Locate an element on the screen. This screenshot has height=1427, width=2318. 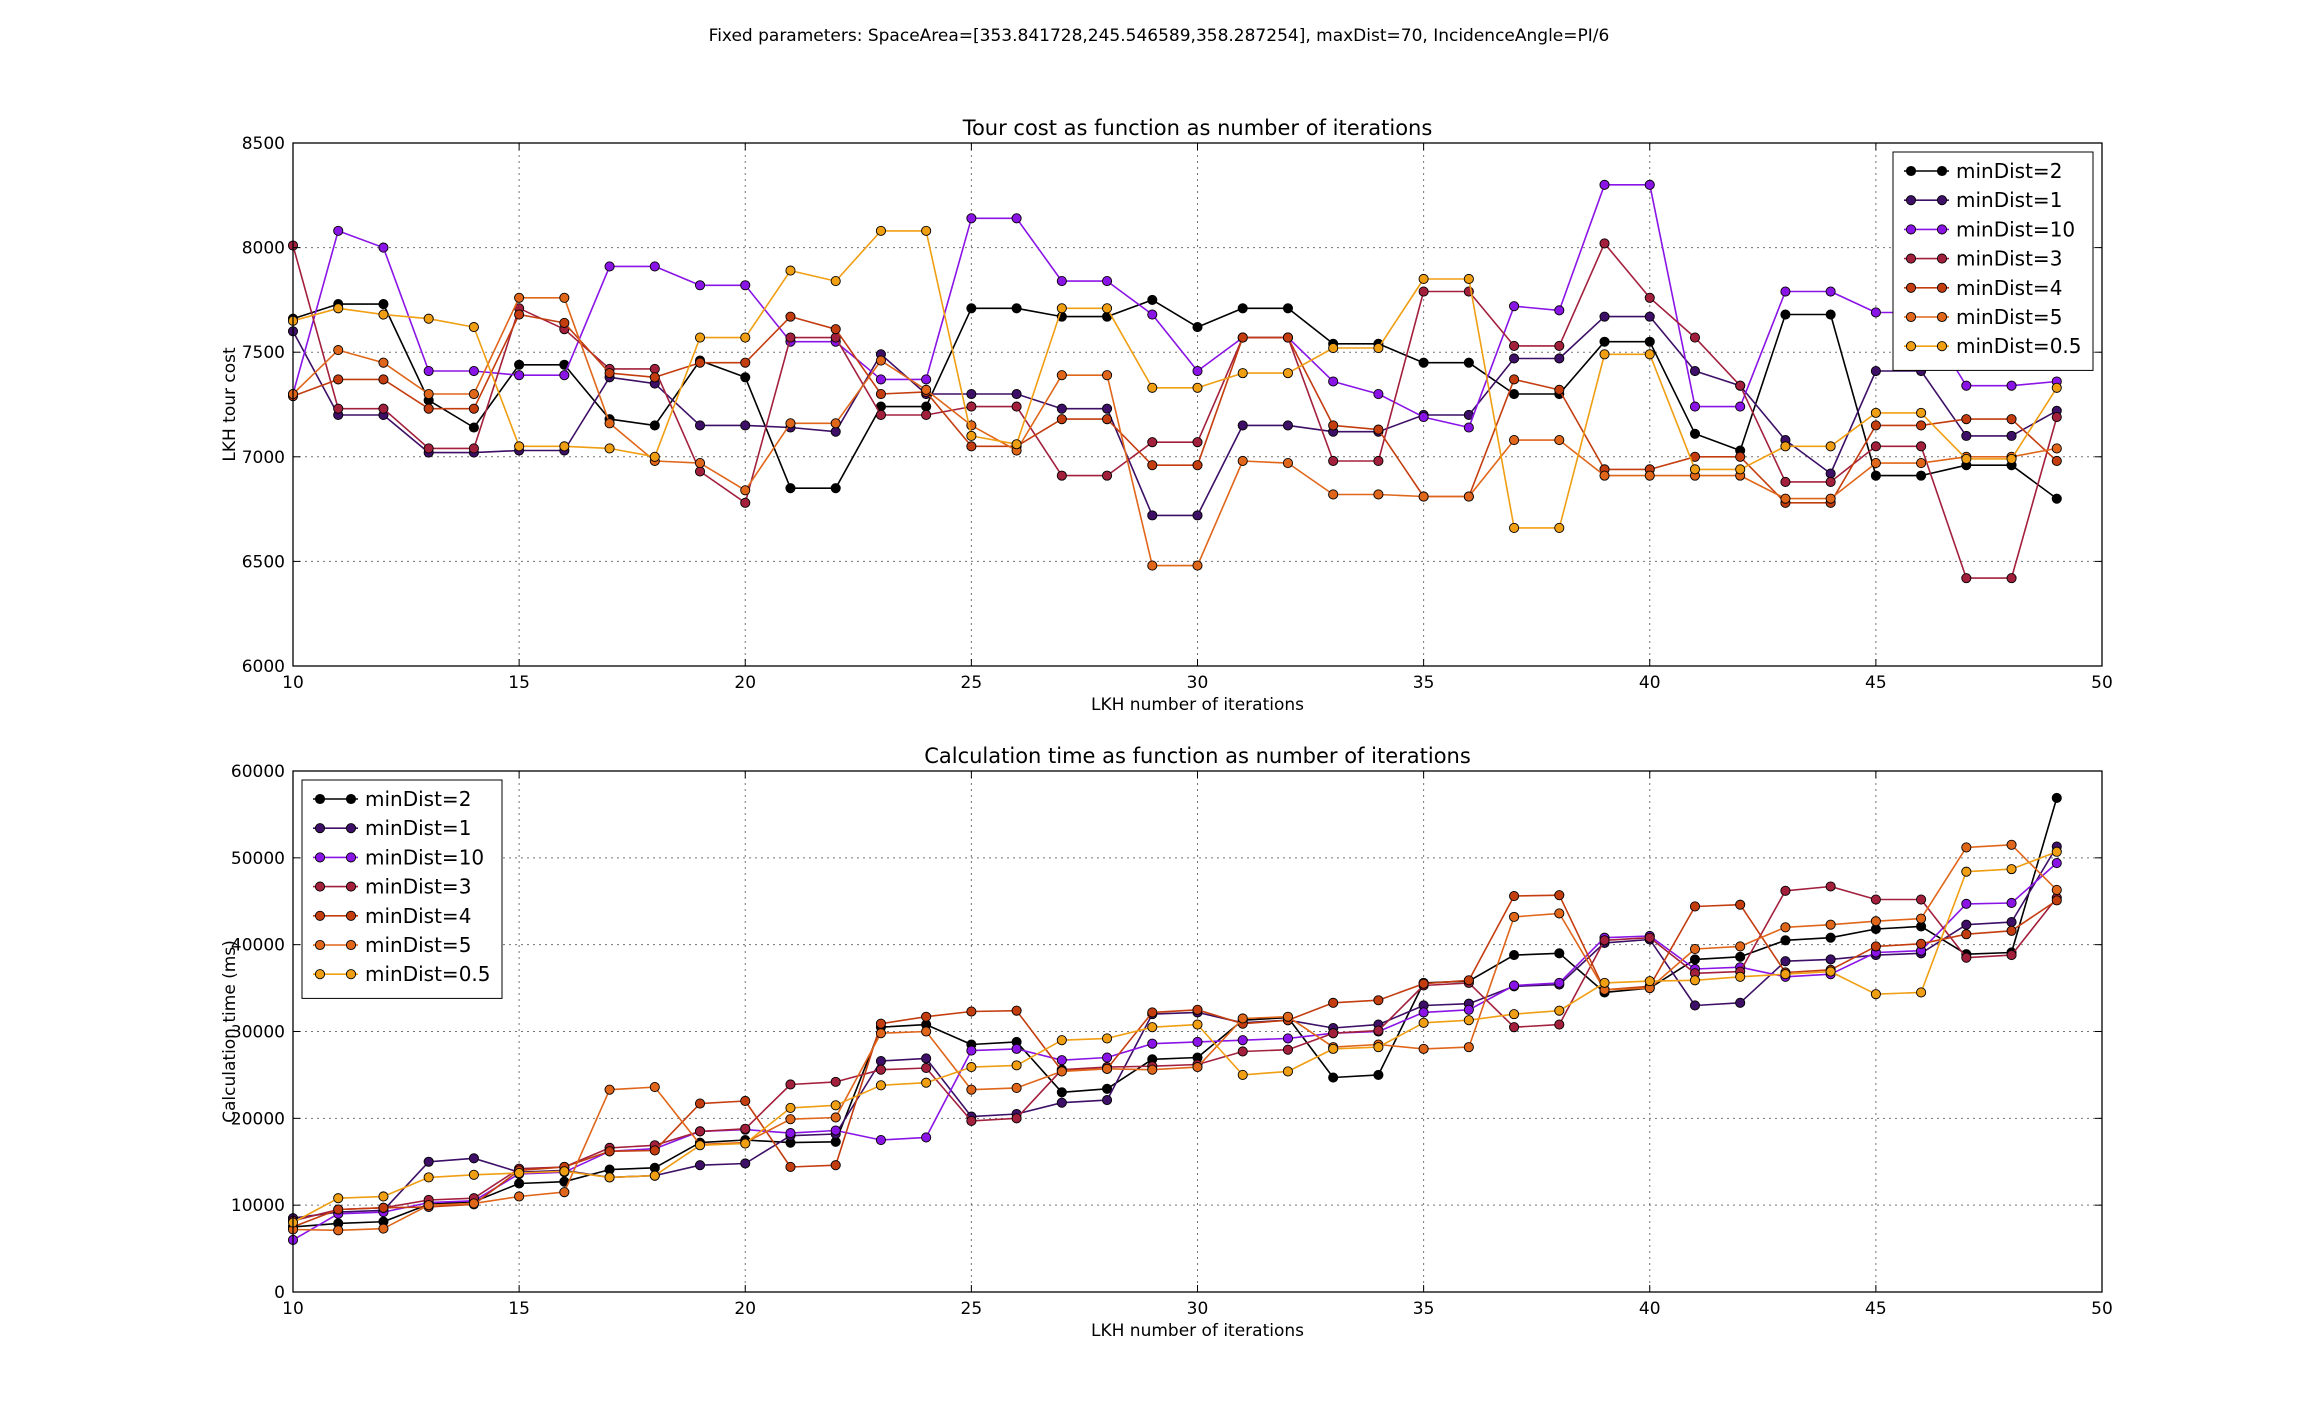
legend-label: minDist=1 is located at coordinates (418, 828).